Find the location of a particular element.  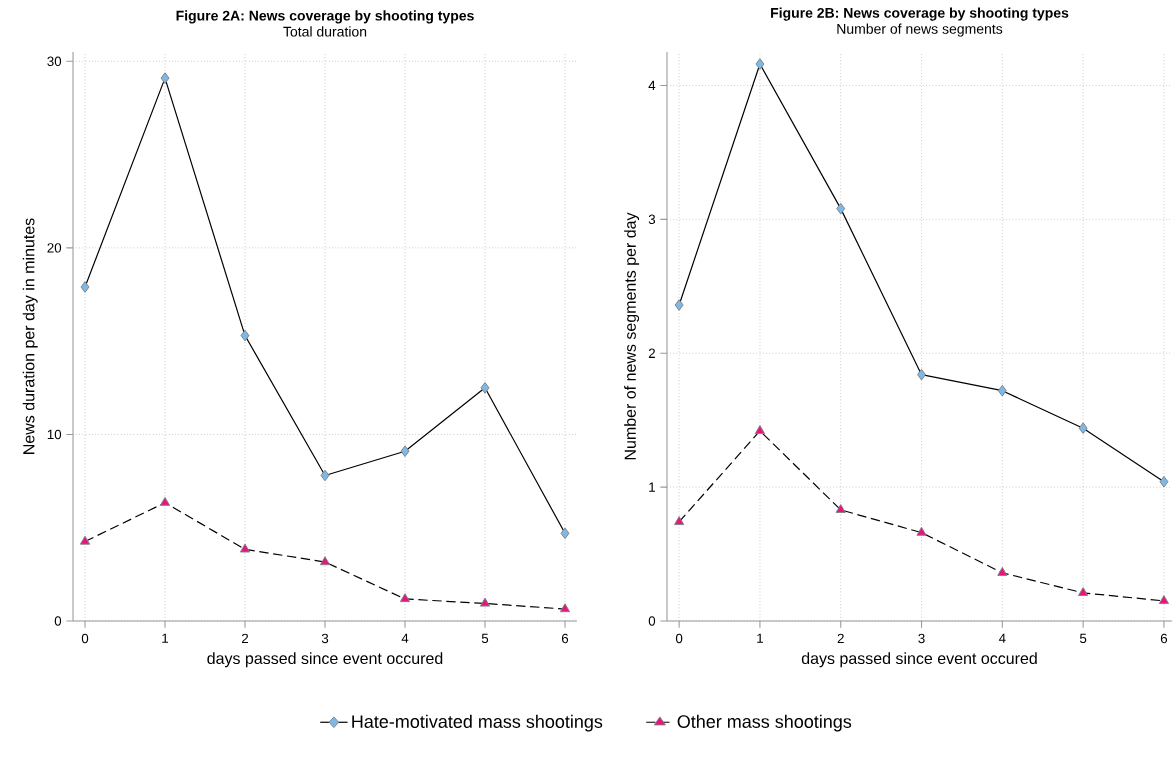

legend-label: Hate-motivated mass shootings is located at coordinates (477, 723).